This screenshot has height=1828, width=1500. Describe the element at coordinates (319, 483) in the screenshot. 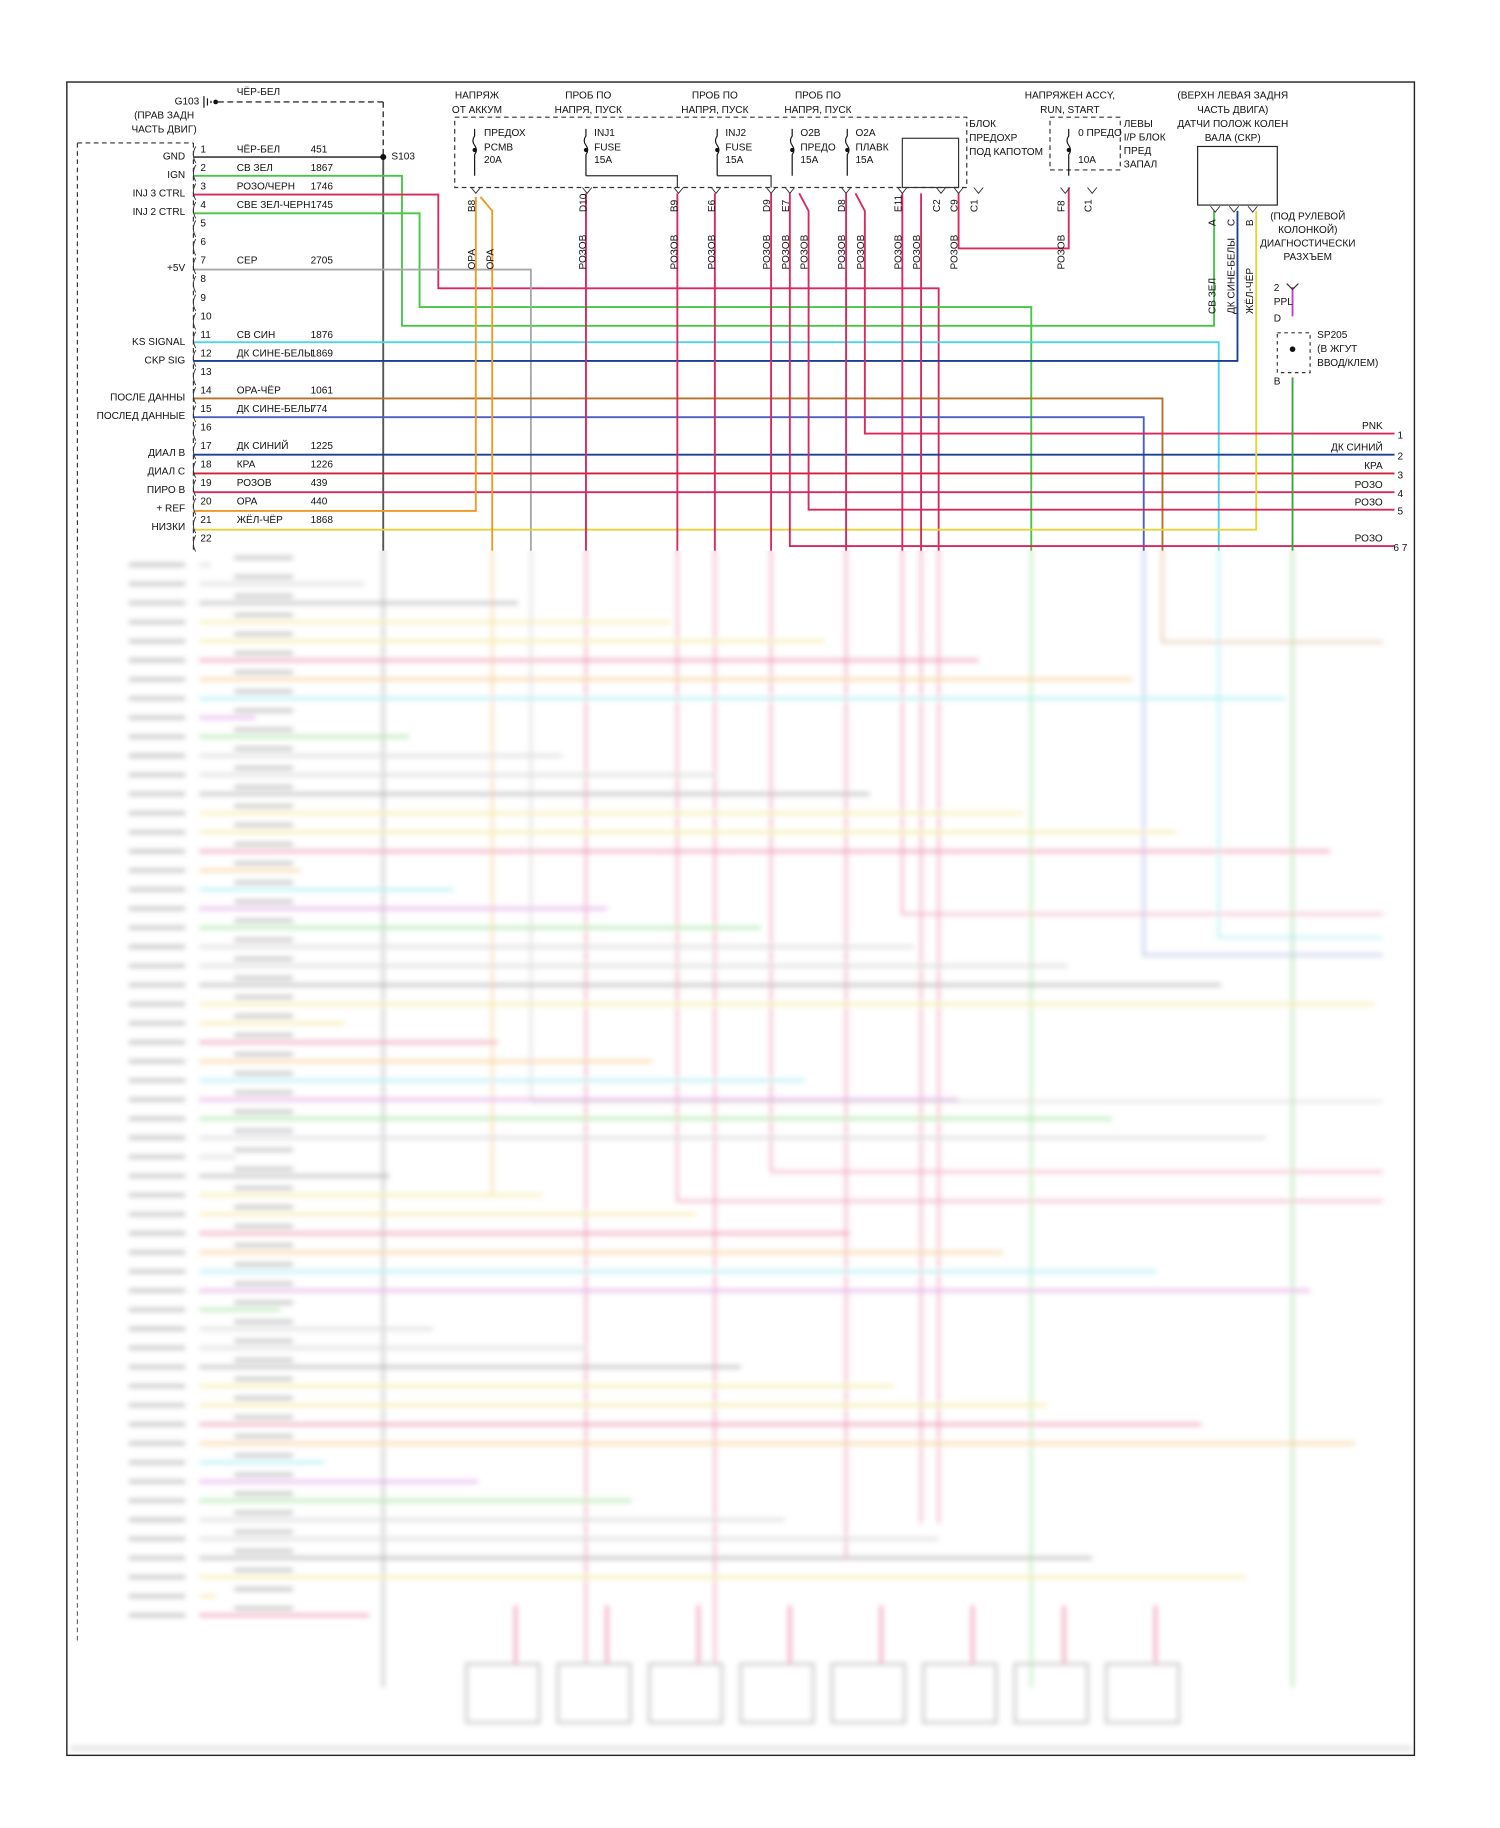

I see `circuit-number: 439` at that location.